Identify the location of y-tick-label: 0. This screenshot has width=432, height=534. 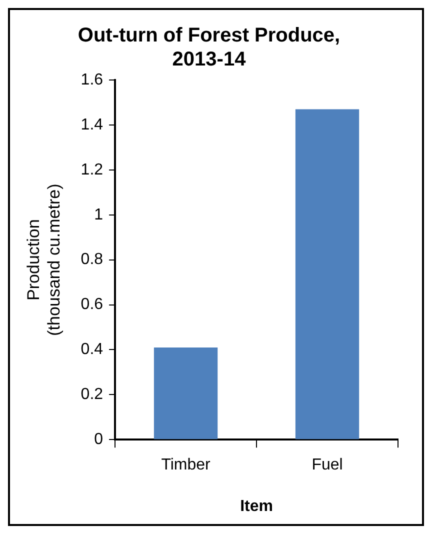
(99, 439).